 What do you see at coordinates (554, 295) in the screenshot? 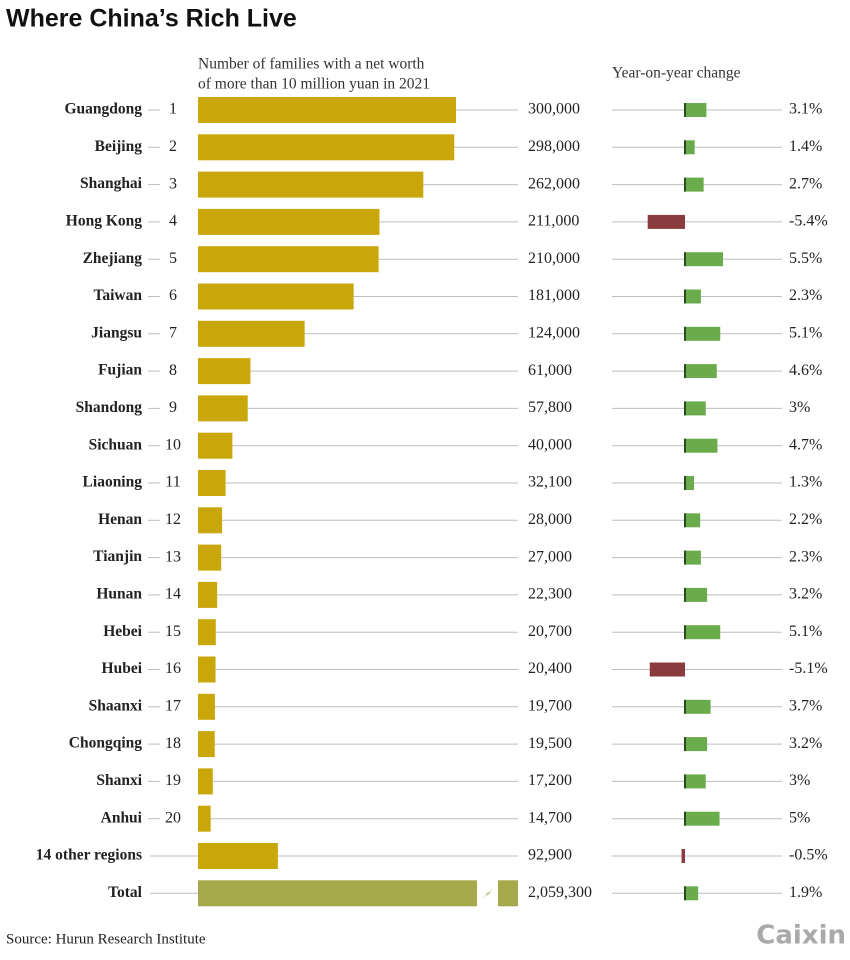
I see `value-label: 181,000` at bounding box center [554, 295].